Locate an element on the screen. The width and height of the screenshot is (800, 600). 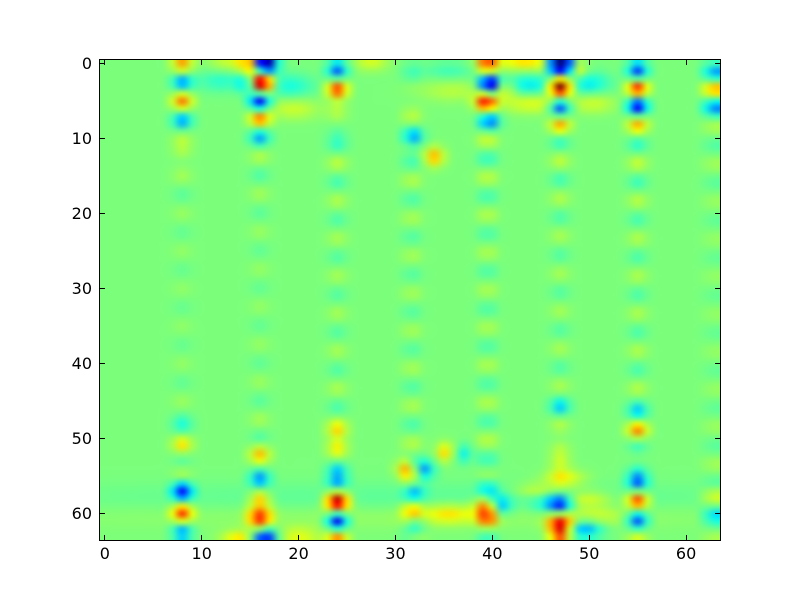
x-tick-label: 50 is located at coordinates (589, 553).